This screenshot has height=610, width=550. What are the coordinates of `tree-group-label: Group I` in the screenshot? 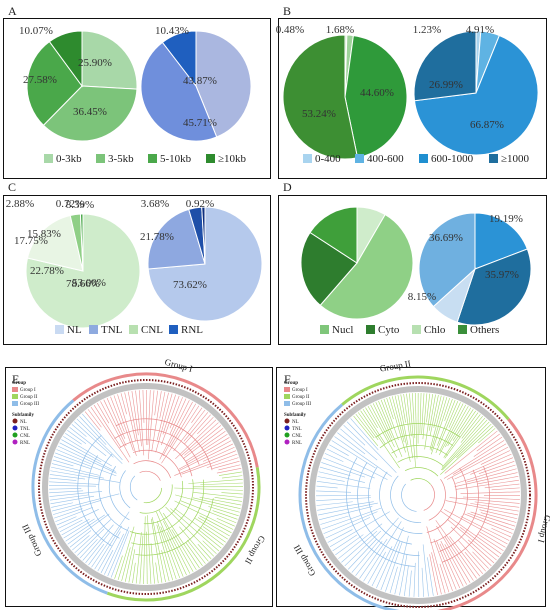 It's located at (543, 529).